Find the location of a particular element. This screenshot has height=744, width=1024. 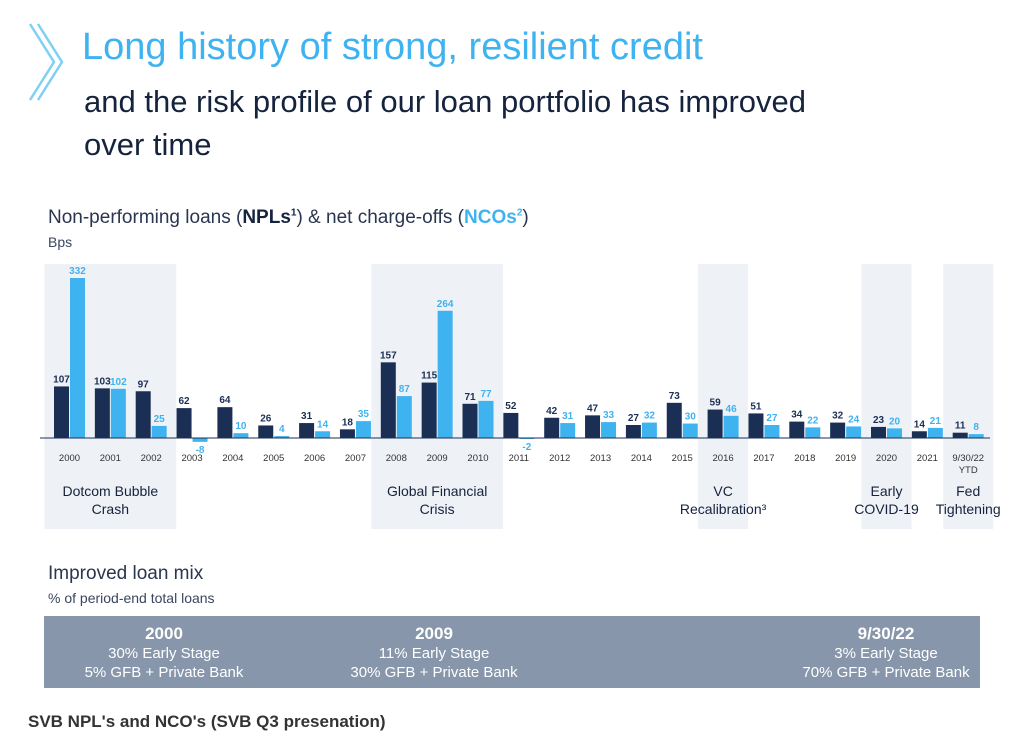

period-label: Fed is located at coordinates (968, 491).